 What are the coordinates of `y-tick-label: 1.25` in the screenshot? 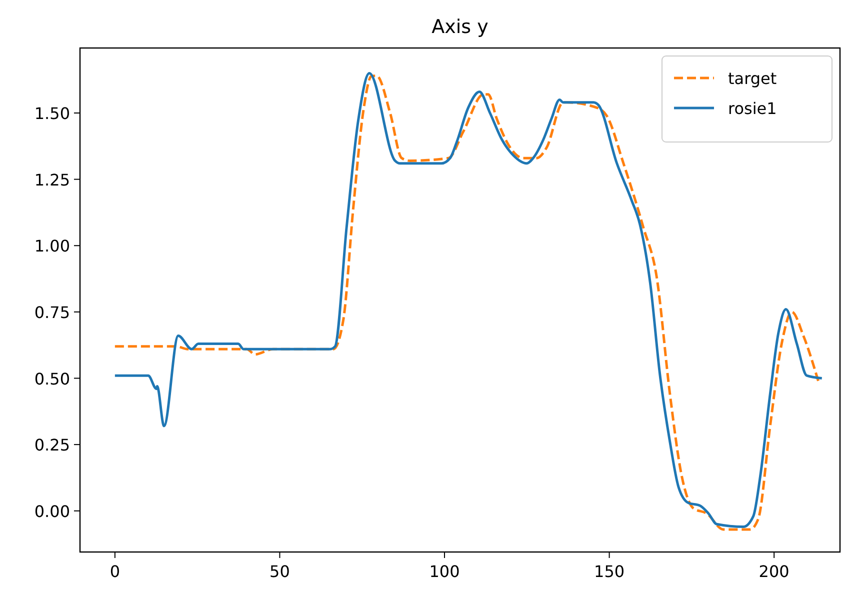 It's located at (52, 180).